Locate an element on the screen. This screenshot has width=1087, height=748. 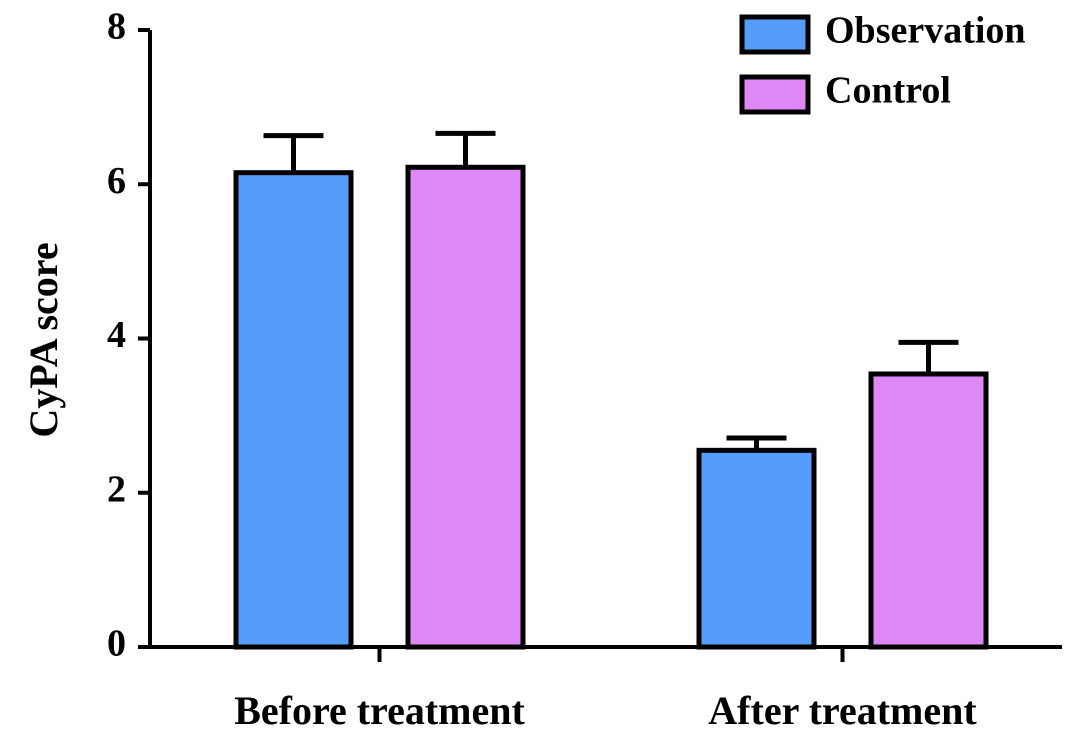
x-tick-label: After treatment is located at coordinates (842, 710).